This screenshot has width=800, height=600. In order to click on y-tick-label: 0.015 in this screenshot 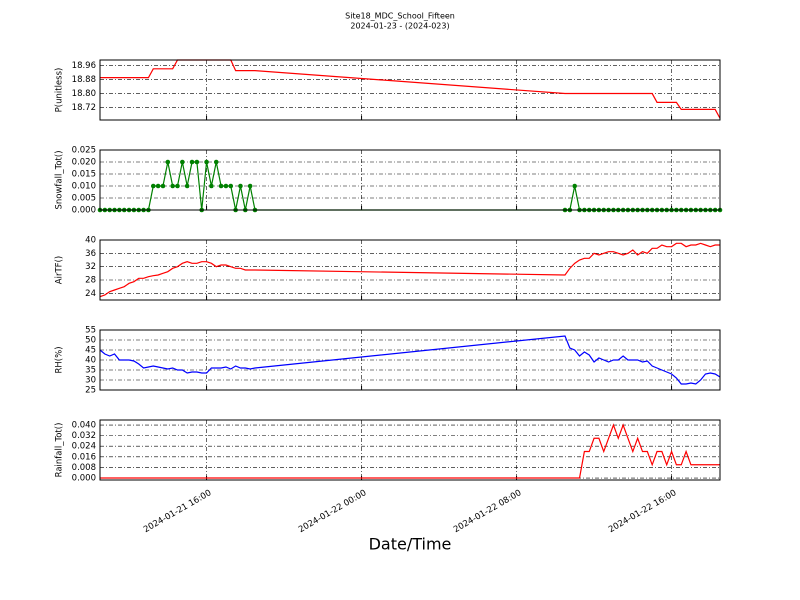, I will do `click(84, 175)`.